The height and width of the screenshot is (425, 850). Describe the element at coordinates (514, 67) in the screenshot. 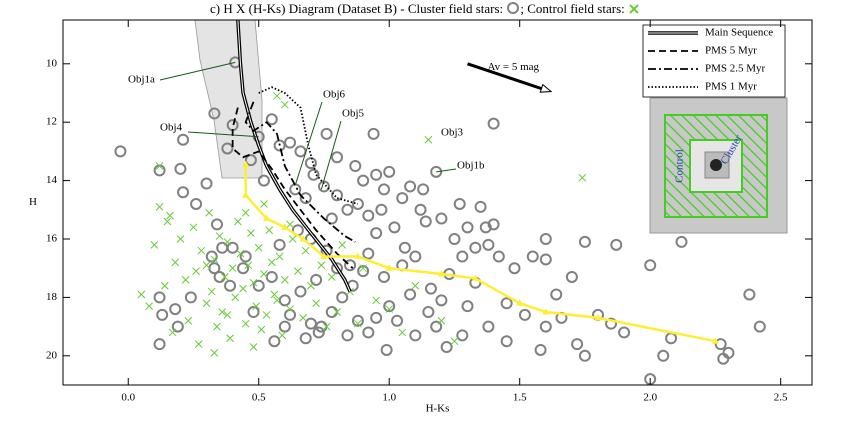

I see `vector-label: Av = 5 mag` at that location.